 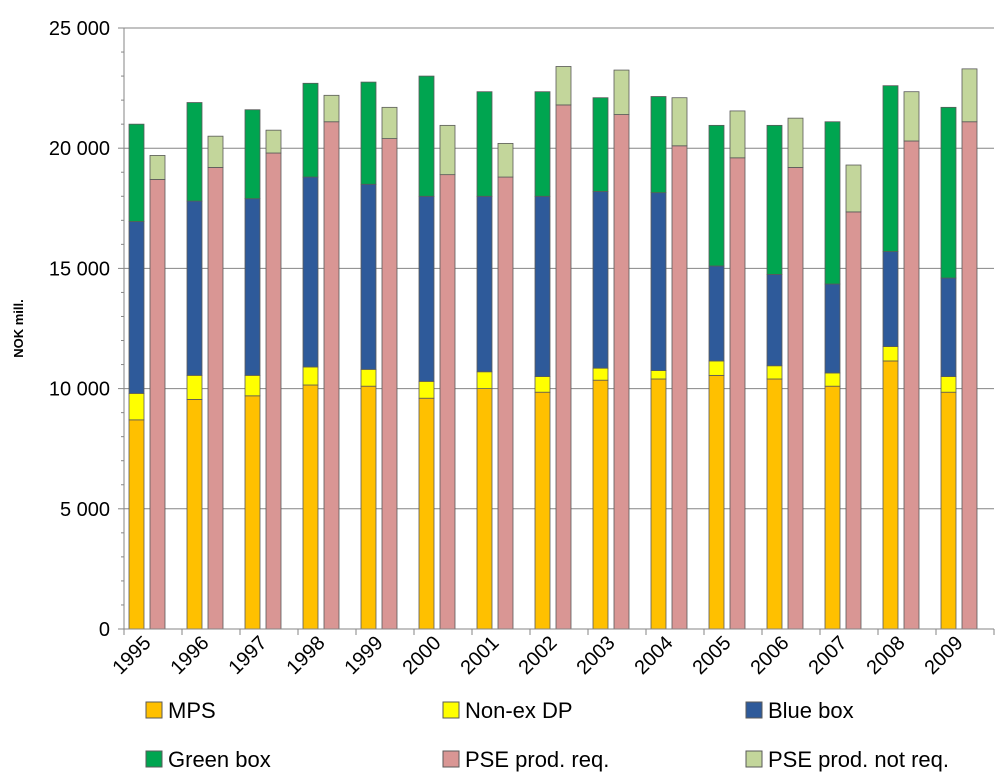 What do you see at coordinates (811, 710) in the screenshot?
I see `legend-label-blue-box: Blue box` at bounding box center [811, 710].